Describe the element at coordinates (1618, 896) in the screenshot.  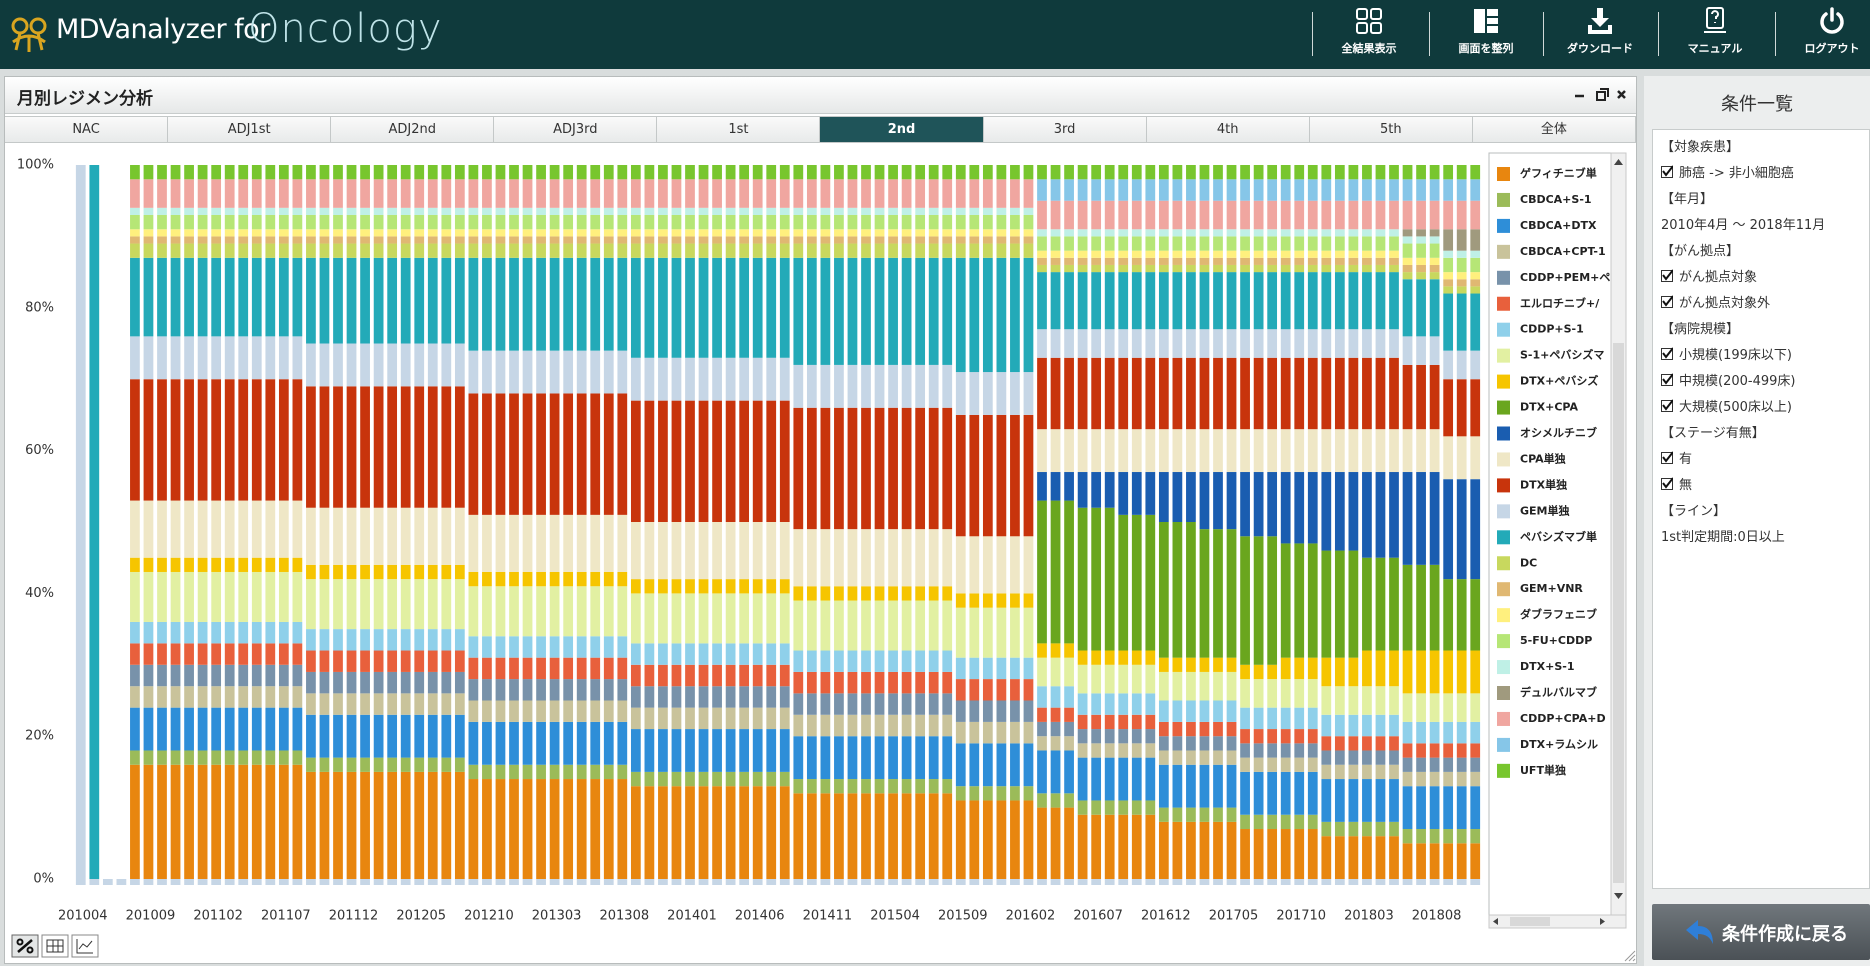
I see `scroll-down` at that location.